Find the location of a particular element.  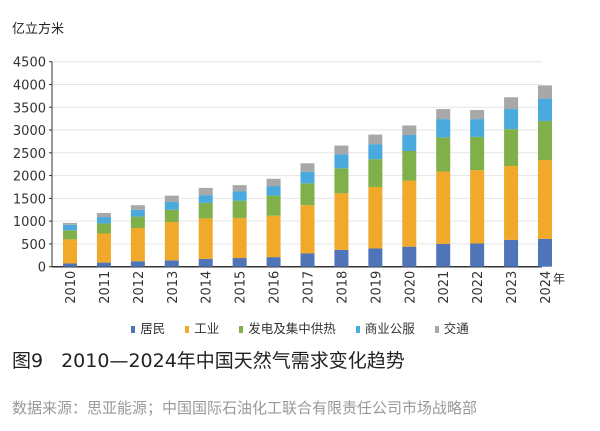

bar-segment-2020-居民 is located at coordinates (409, 256).